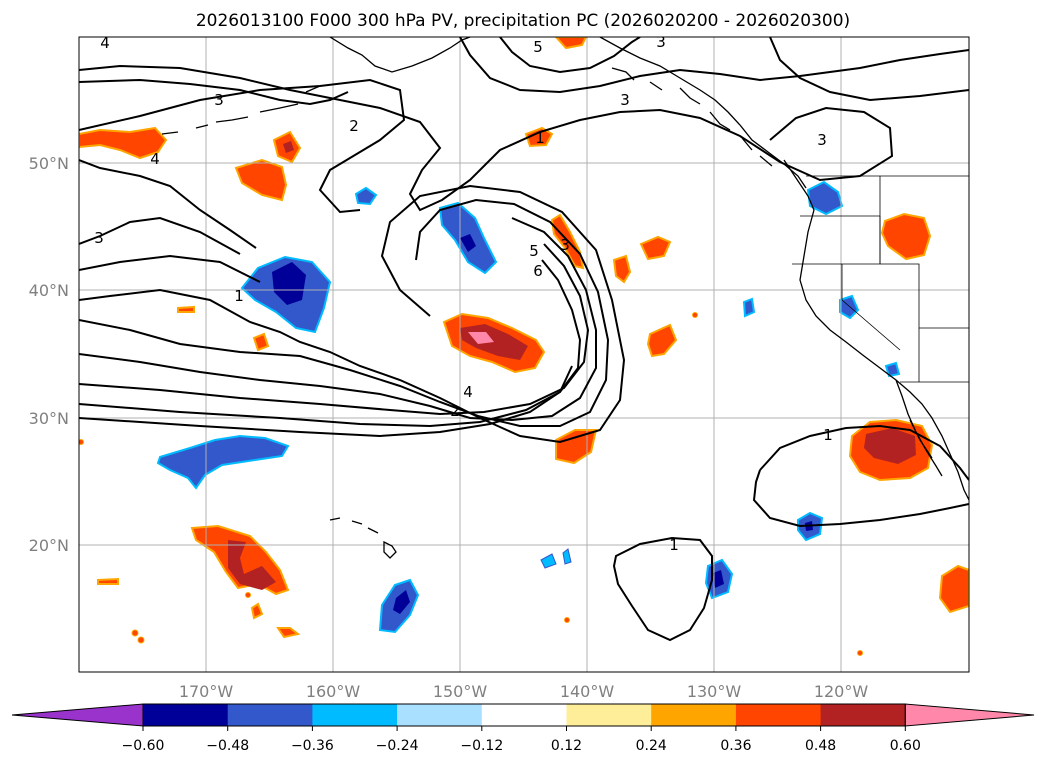 The height and width of the screenshot is (765, 1047). Describe the element at coordinates (655, 248) in the screenshot. I see `precip-blob-pos-43n-138w` at that location.